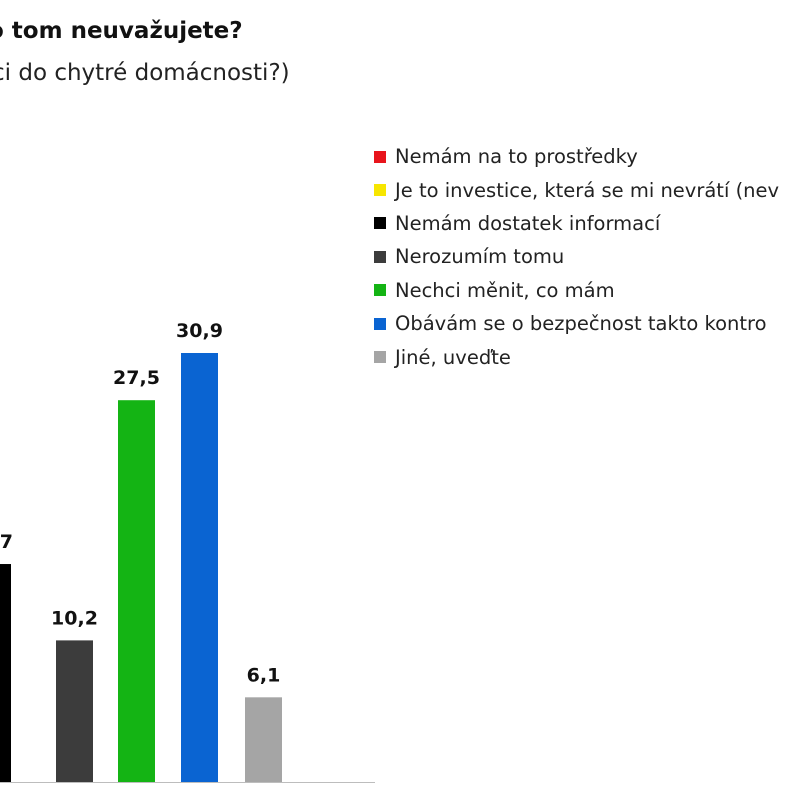 The height and width of the screenshot is (808, 808). Describe the element at coordinates (6, 542) in the screenshot. I see `bar-value-label: .5,7` at that location.